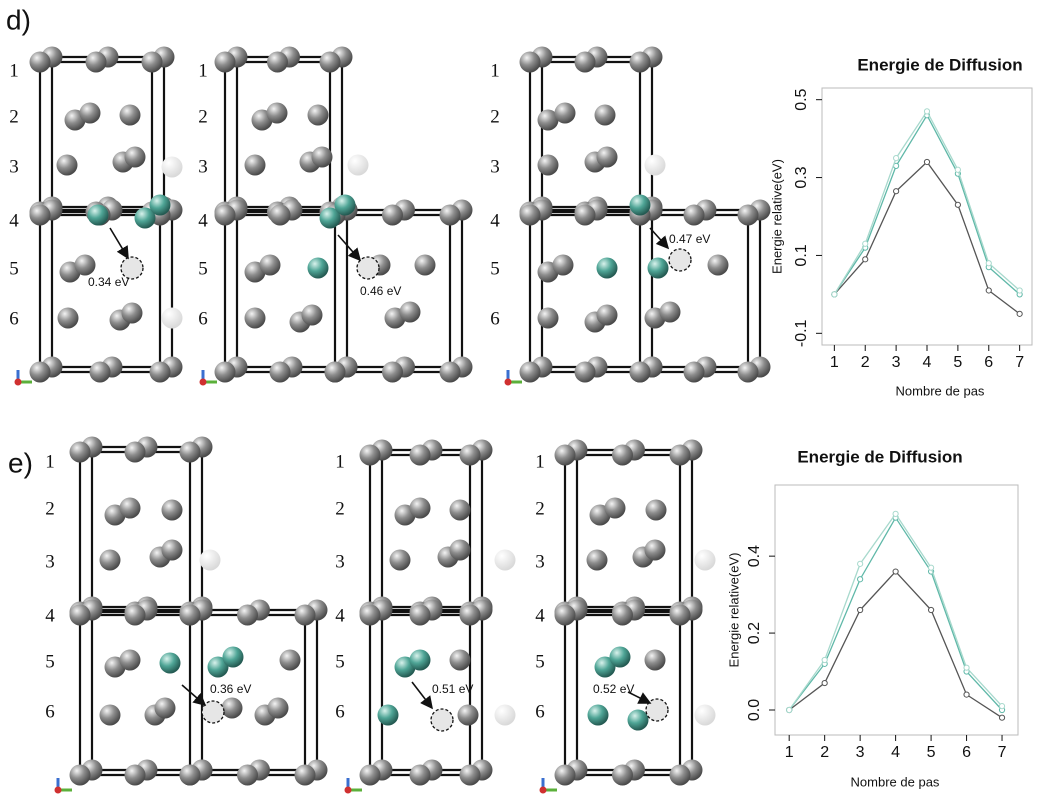  I want to click on axis-x, so click(508, 382).